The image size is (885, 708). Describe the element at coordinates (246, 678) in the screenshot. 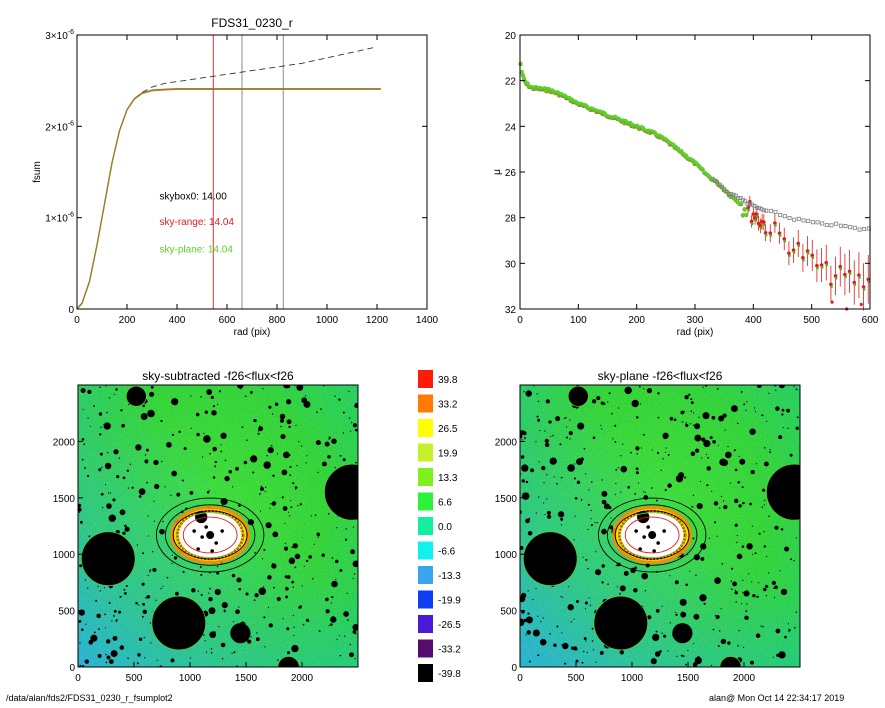

I see `image-xtick-label: 1500` at that location.